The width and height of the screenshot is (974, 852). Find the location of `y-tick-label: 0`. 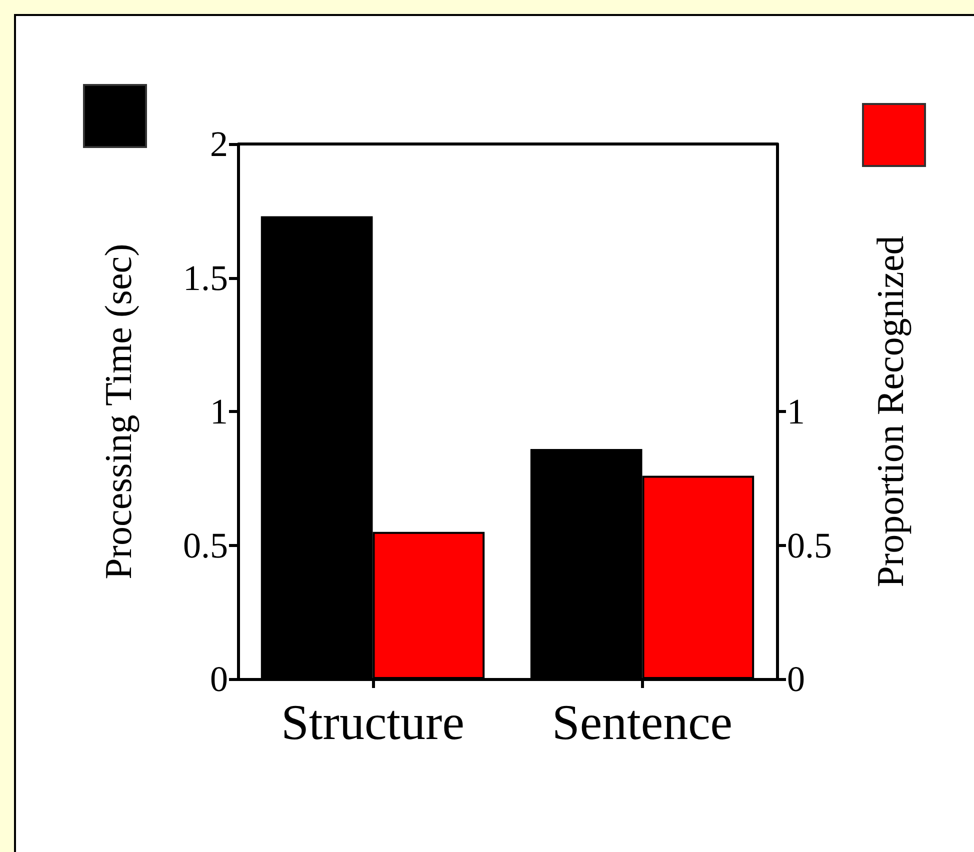

y-tick-label: 0 is located at coordinates (219, 679).